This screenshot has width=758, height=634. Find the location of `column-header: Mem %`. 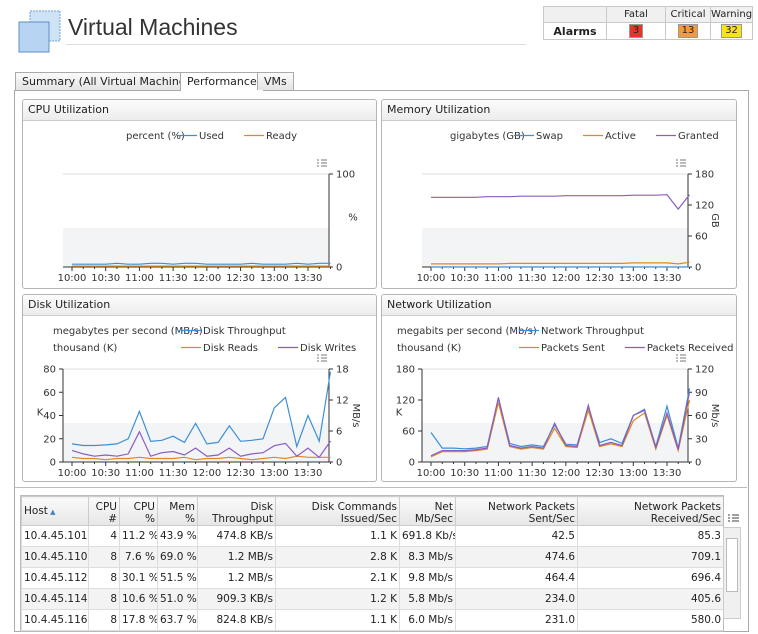

column-header: Mem % is located at coordinates (177, 511).